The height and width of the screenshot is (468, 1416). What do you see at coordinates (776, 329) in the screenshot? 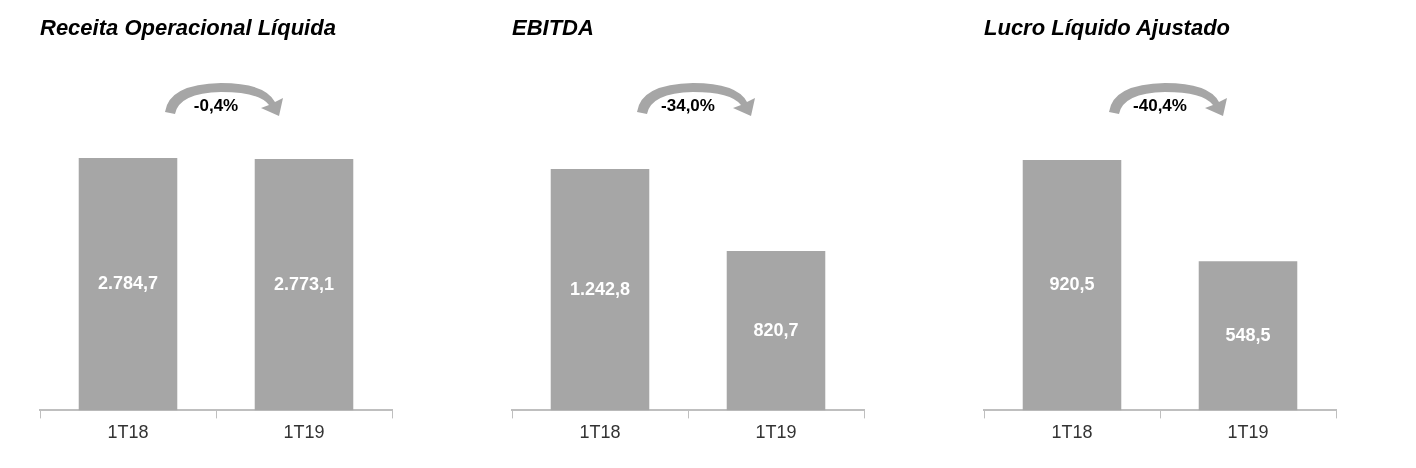
I see `data-label: 820,7` at bounding box center [776, 329].